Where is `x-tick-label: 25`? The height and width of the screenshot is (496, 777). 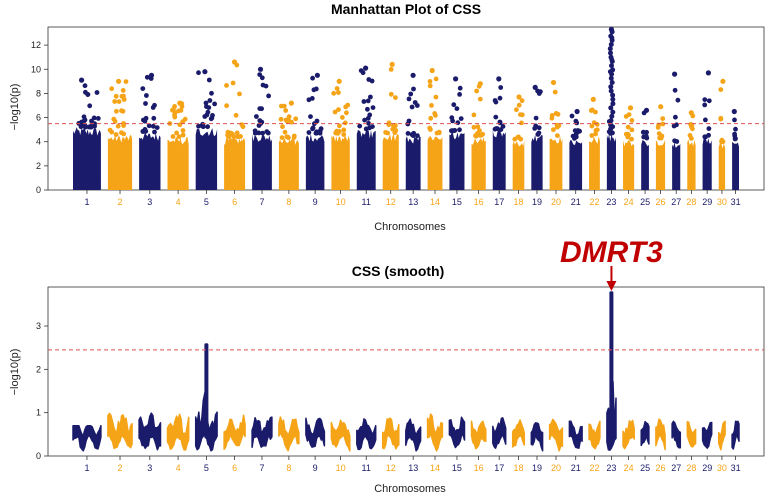 x-tick-label: 25 is located at coordinates (645, 468).